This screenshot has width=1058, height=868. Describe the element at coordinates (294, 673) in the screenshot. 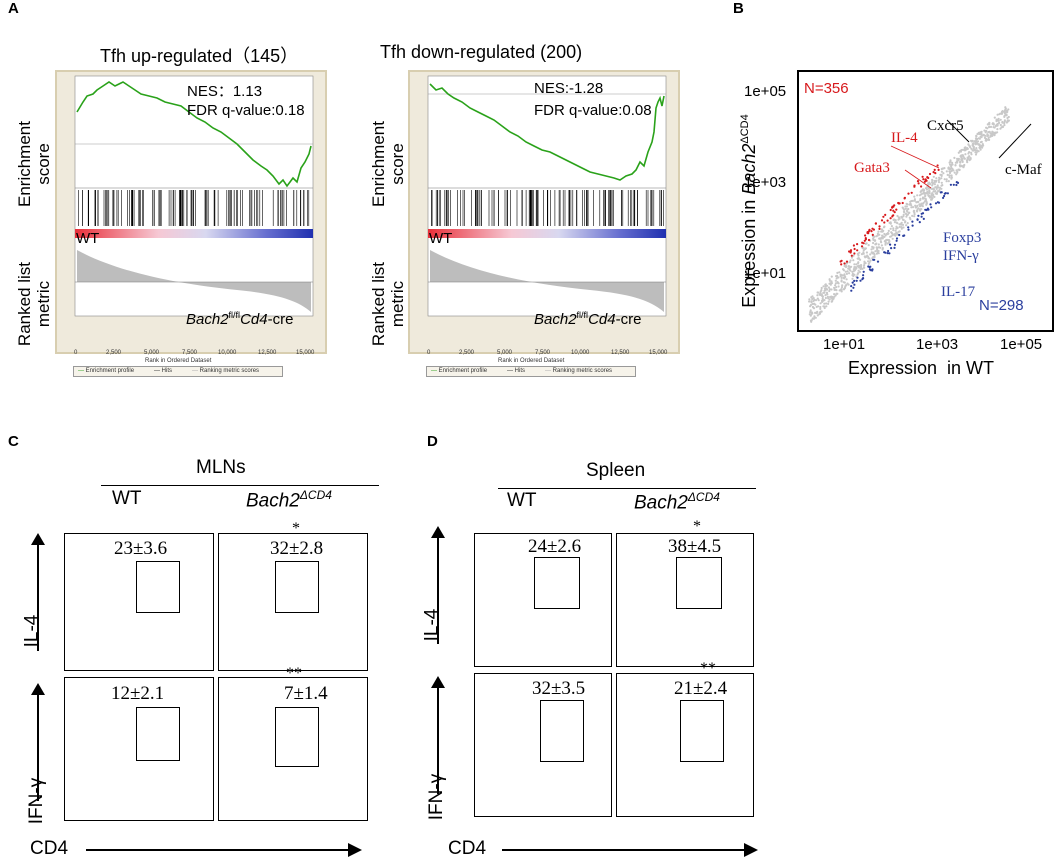

I see `star-c-ifng: **` at that location.